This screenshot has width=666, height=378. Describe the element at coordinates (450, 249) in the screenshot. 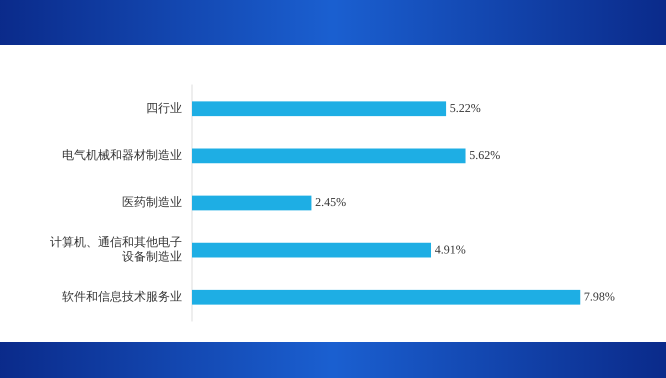

I see `data-label: 4.91%` at that location.